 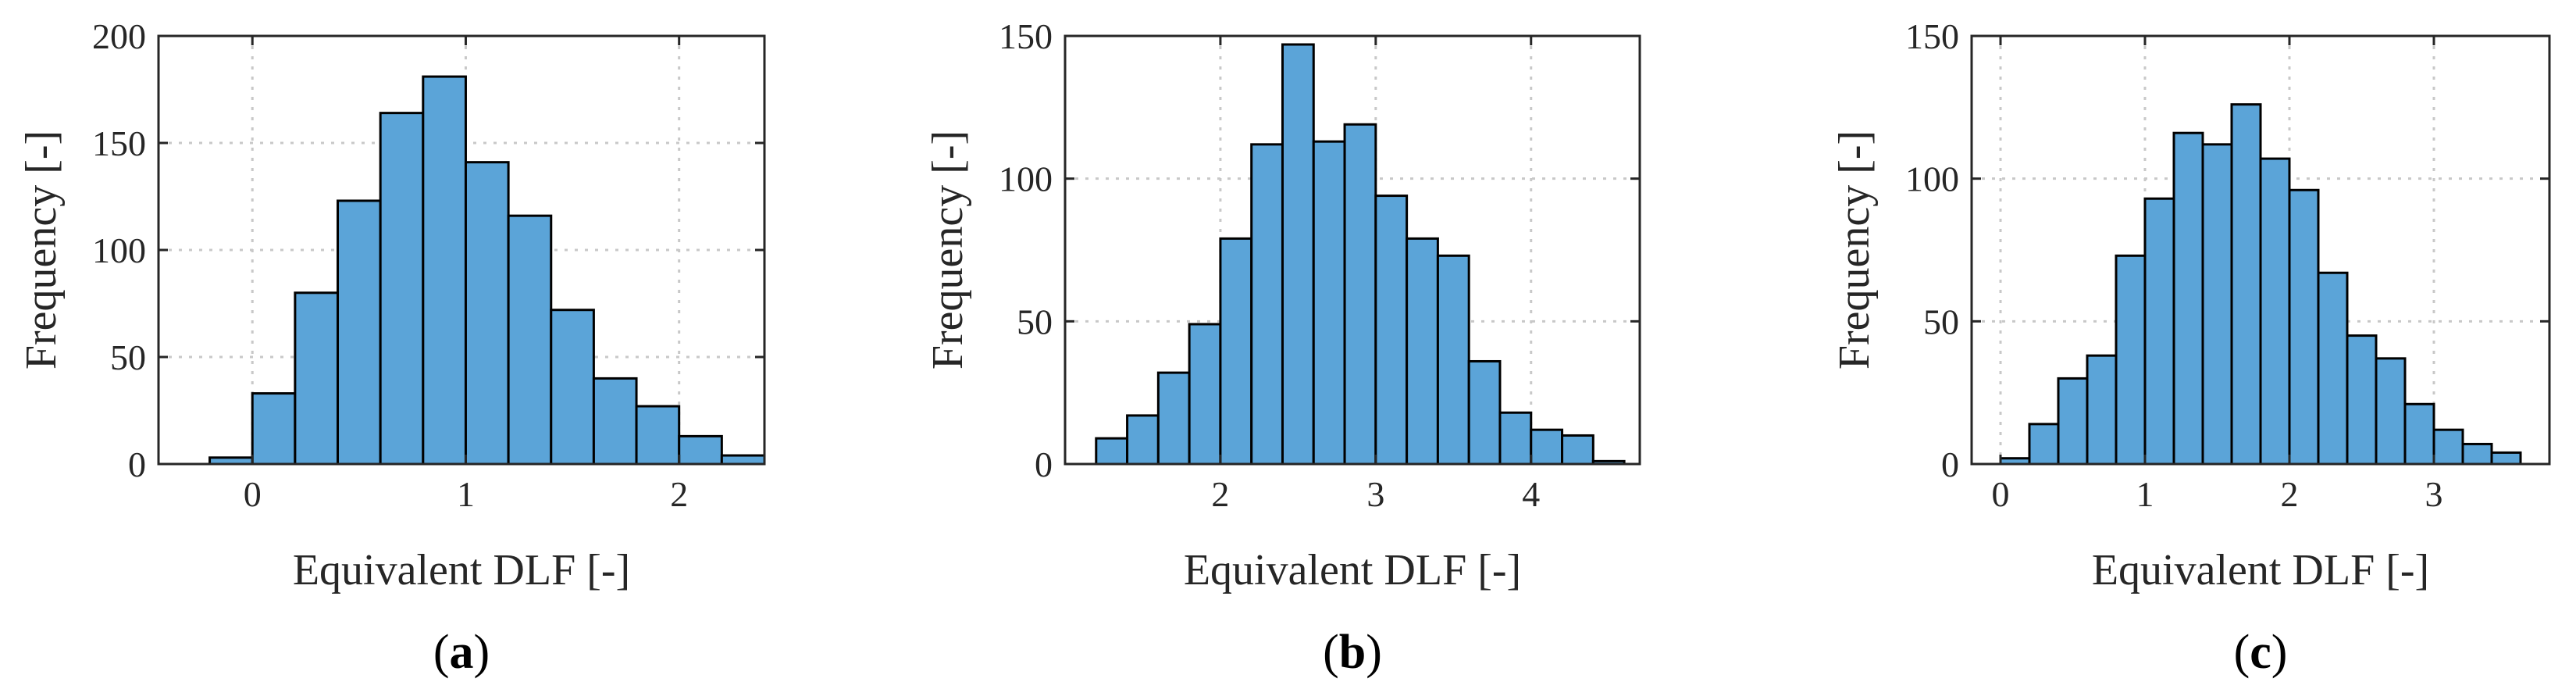 I want to click on panel-label: (a), so click(x=461, y=652).